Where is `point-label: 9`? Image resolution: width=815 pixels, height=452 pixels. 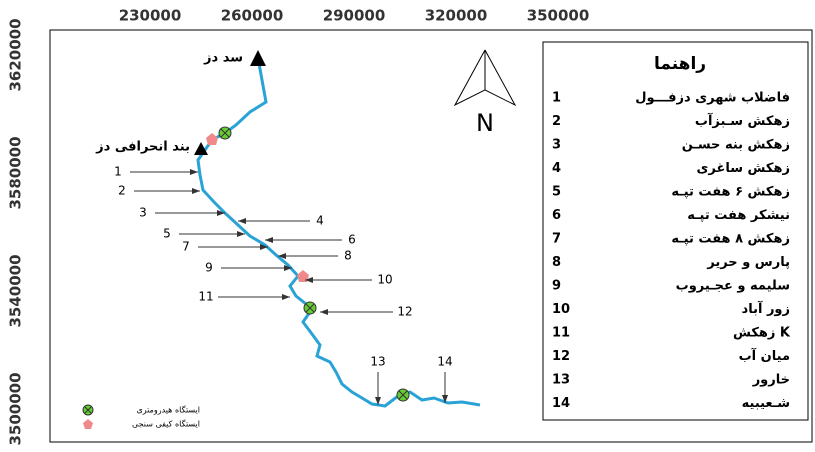 point-label: 9 is located at coordinates (209, 268).